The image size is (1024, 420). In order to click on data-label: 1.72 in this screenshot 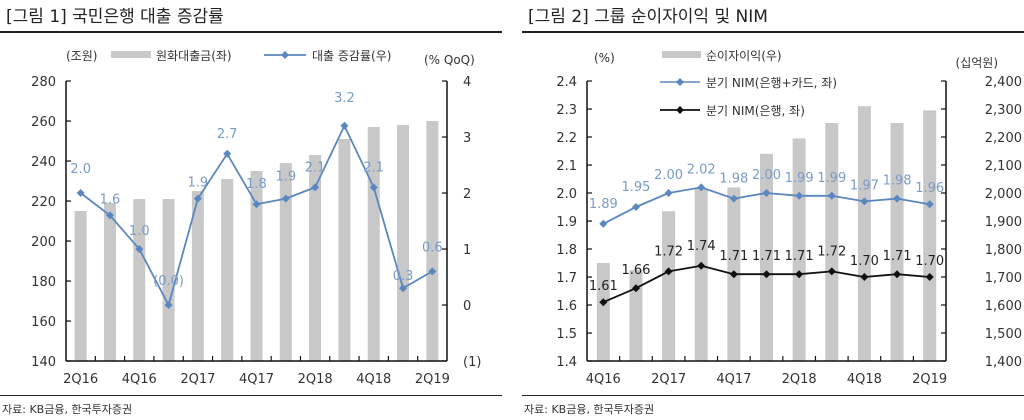, I will do `click(668, 251)`.